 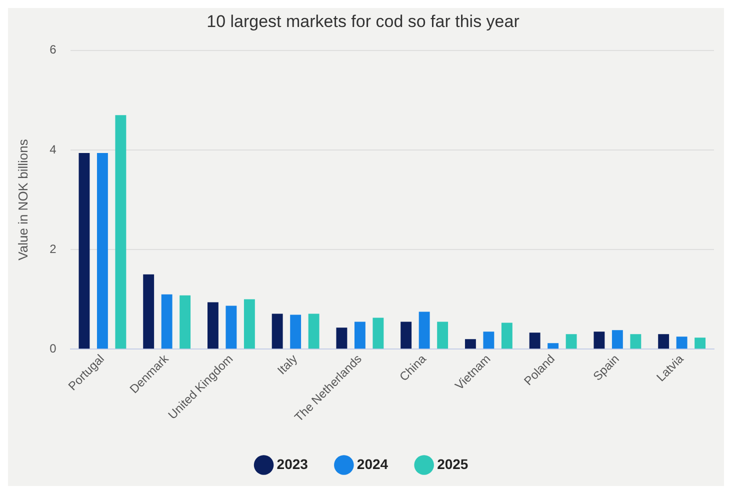 I want to click on chart-title: 10 largest markets for cod so far this year, so click(x=363, y=21).